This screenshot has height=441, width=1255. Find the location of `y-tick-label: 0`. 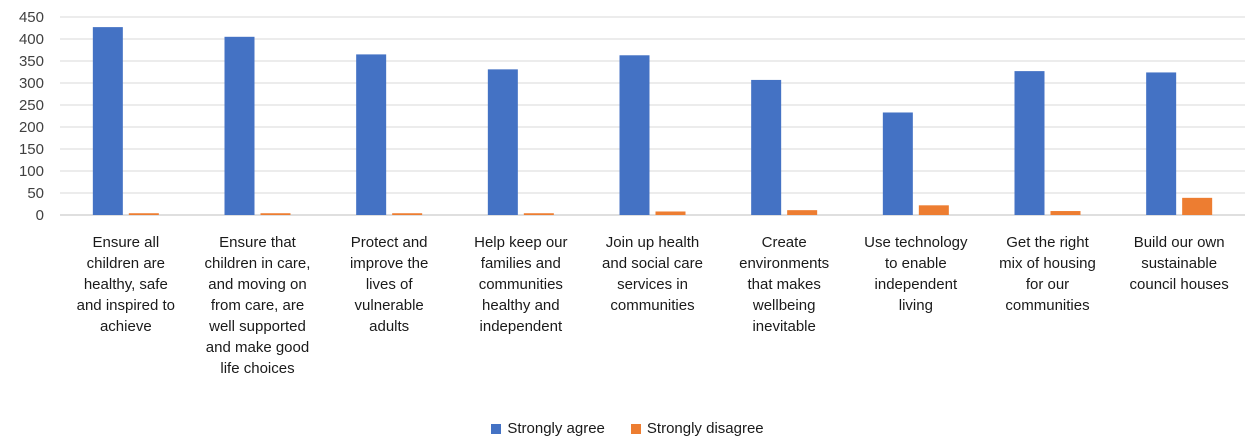

y-tick-label: 0 is located at coordinates (40, 215).